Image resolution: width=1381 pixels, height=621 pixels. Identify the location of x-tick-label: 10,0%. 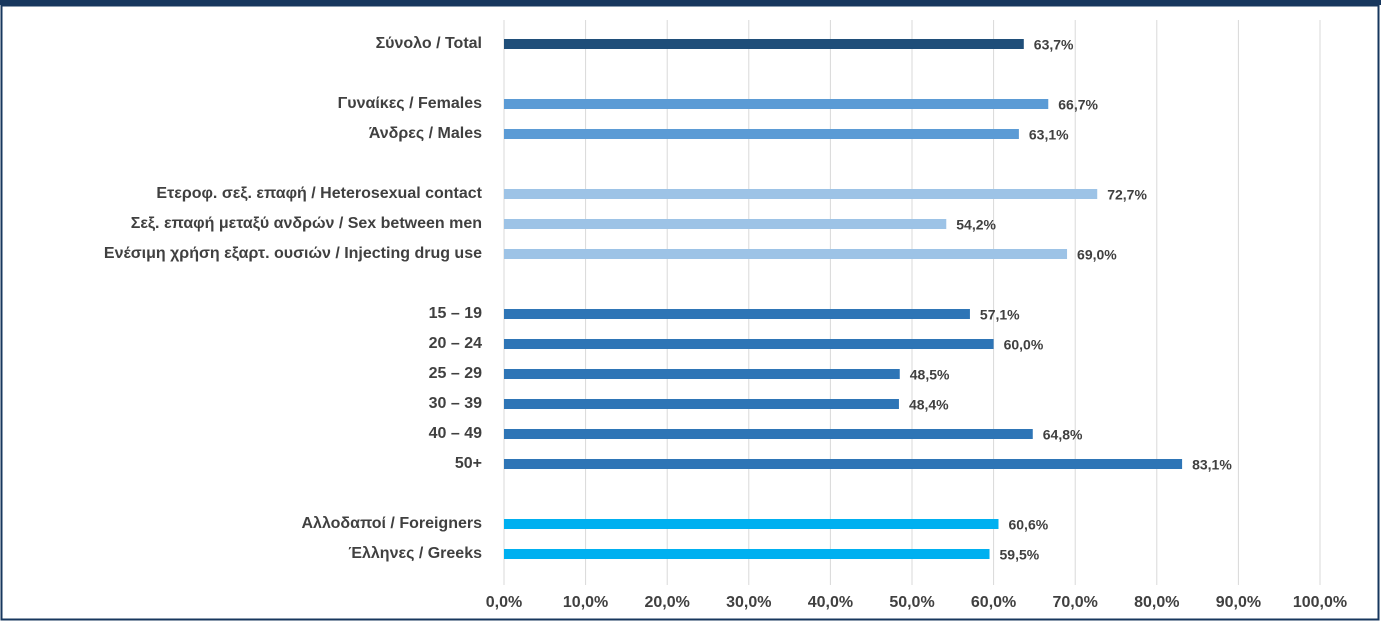
(585, 602).